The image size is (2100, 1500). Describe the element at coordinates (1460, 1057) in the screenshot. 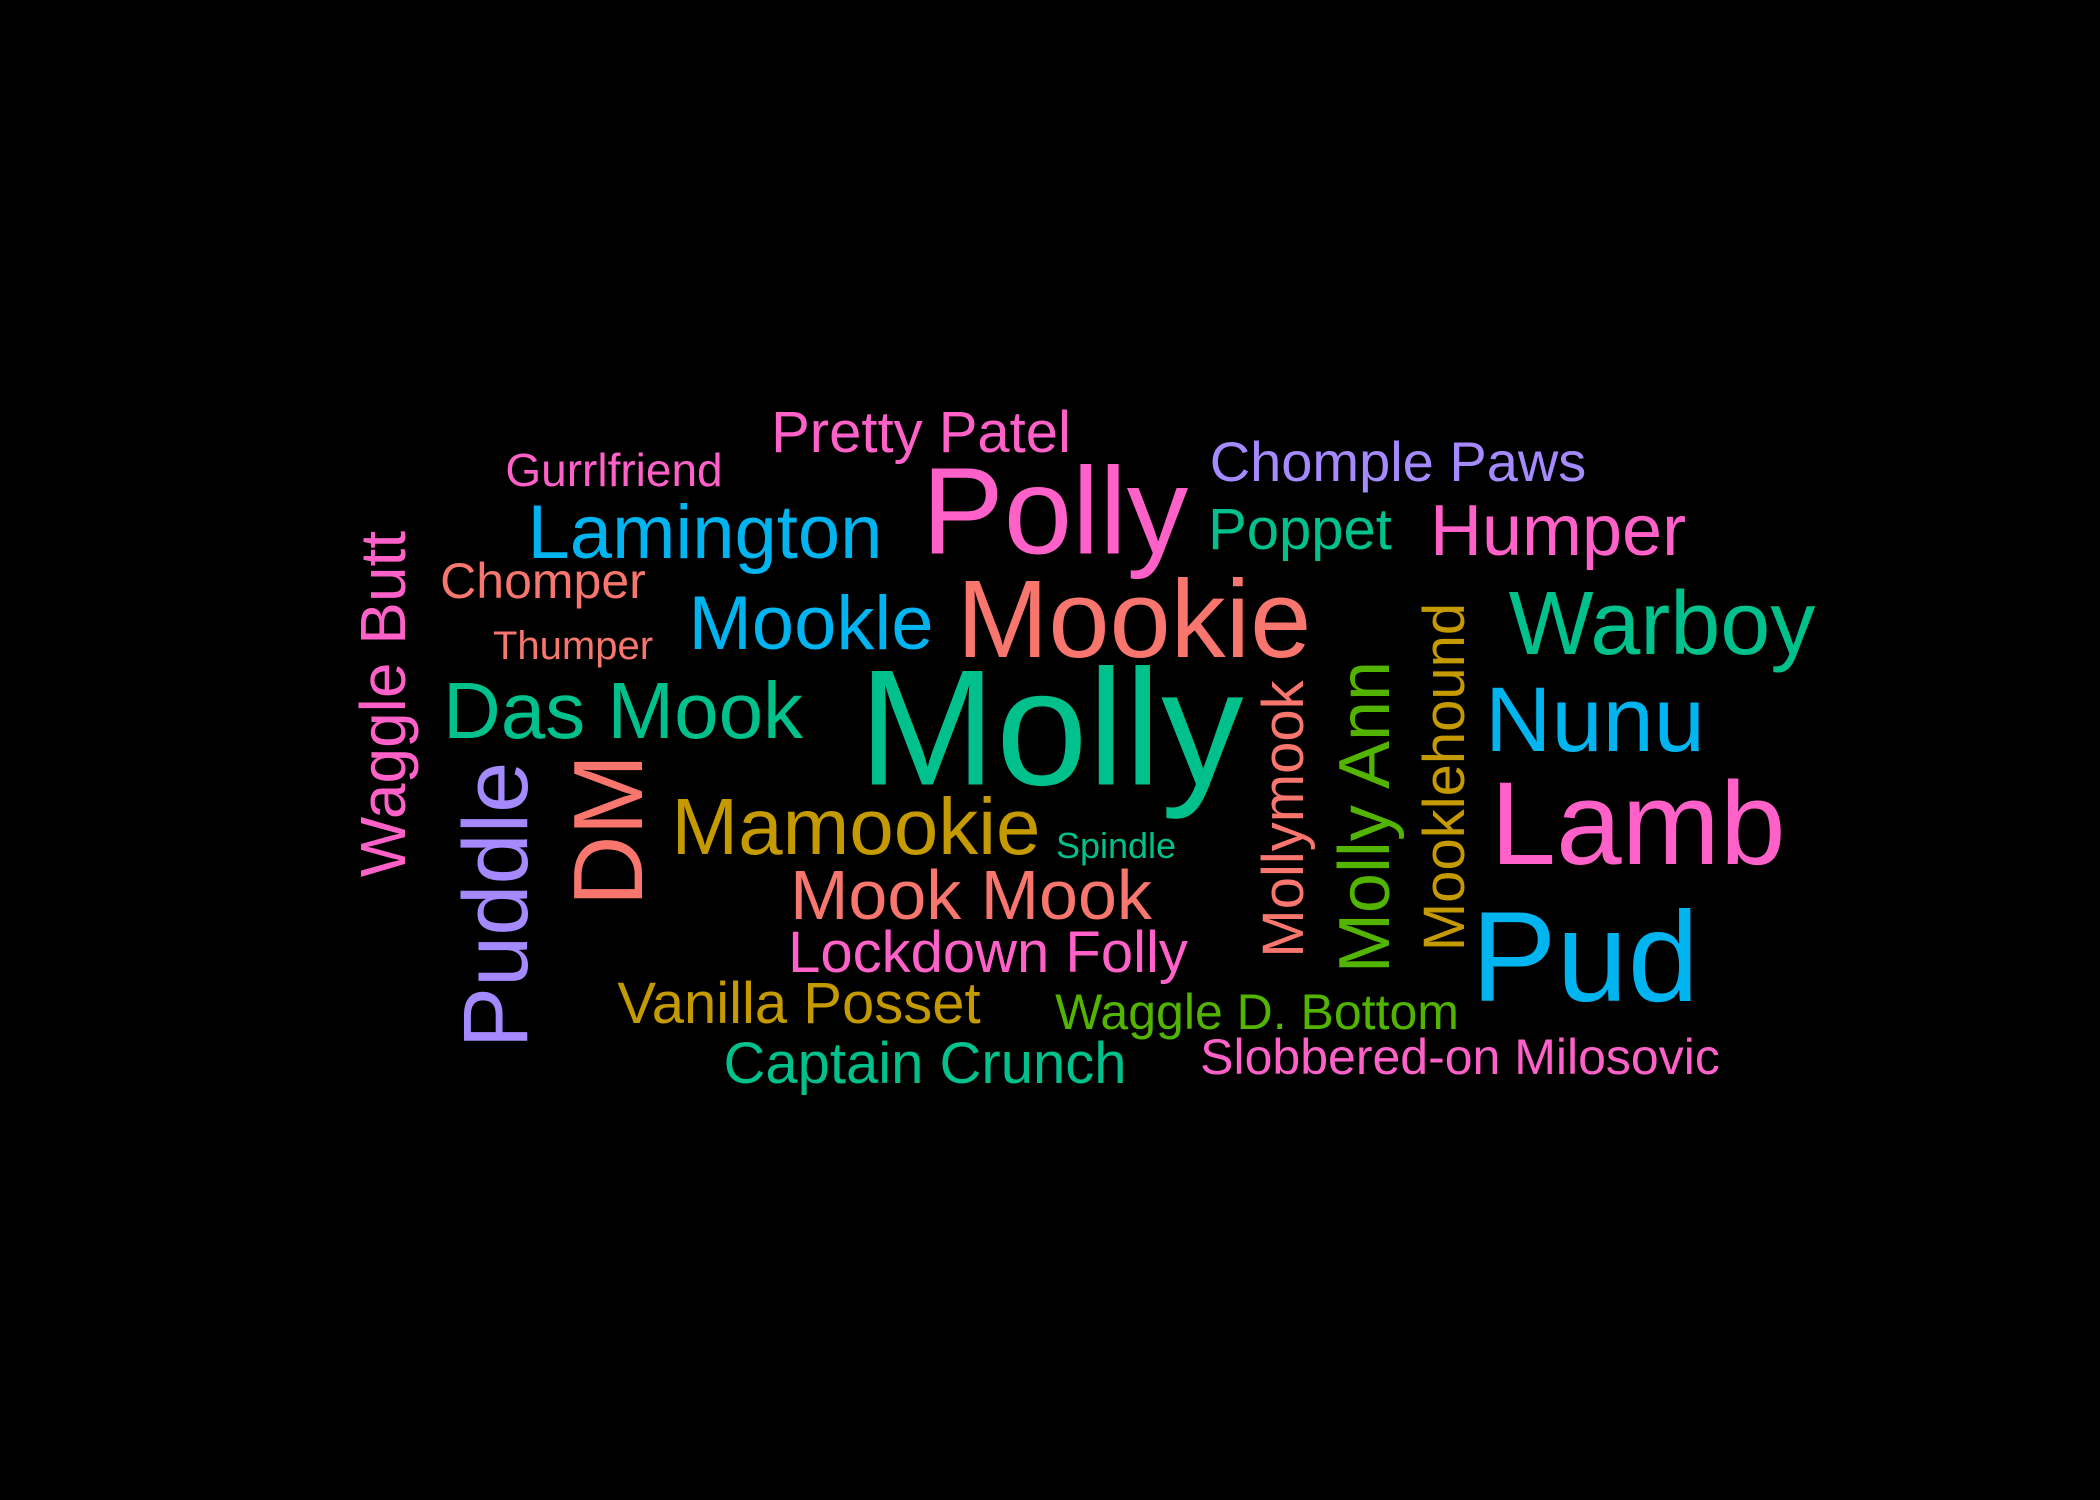

I see `word-slobbered-on-milosovic: Slobbered-on Milosovic` at that location.